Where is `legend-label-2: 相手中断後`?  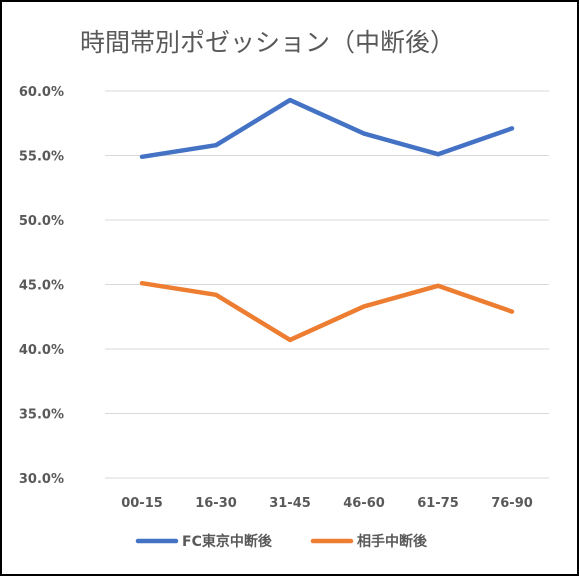
legend-label-2: 相手中断後 is located at coordinates (392, 541).